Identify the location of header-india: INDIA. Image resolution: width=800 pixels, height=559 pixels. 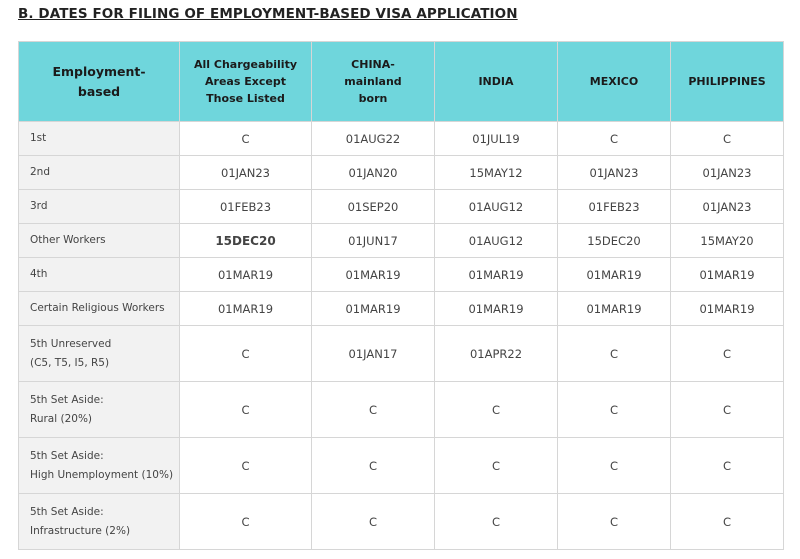
(496, 81).